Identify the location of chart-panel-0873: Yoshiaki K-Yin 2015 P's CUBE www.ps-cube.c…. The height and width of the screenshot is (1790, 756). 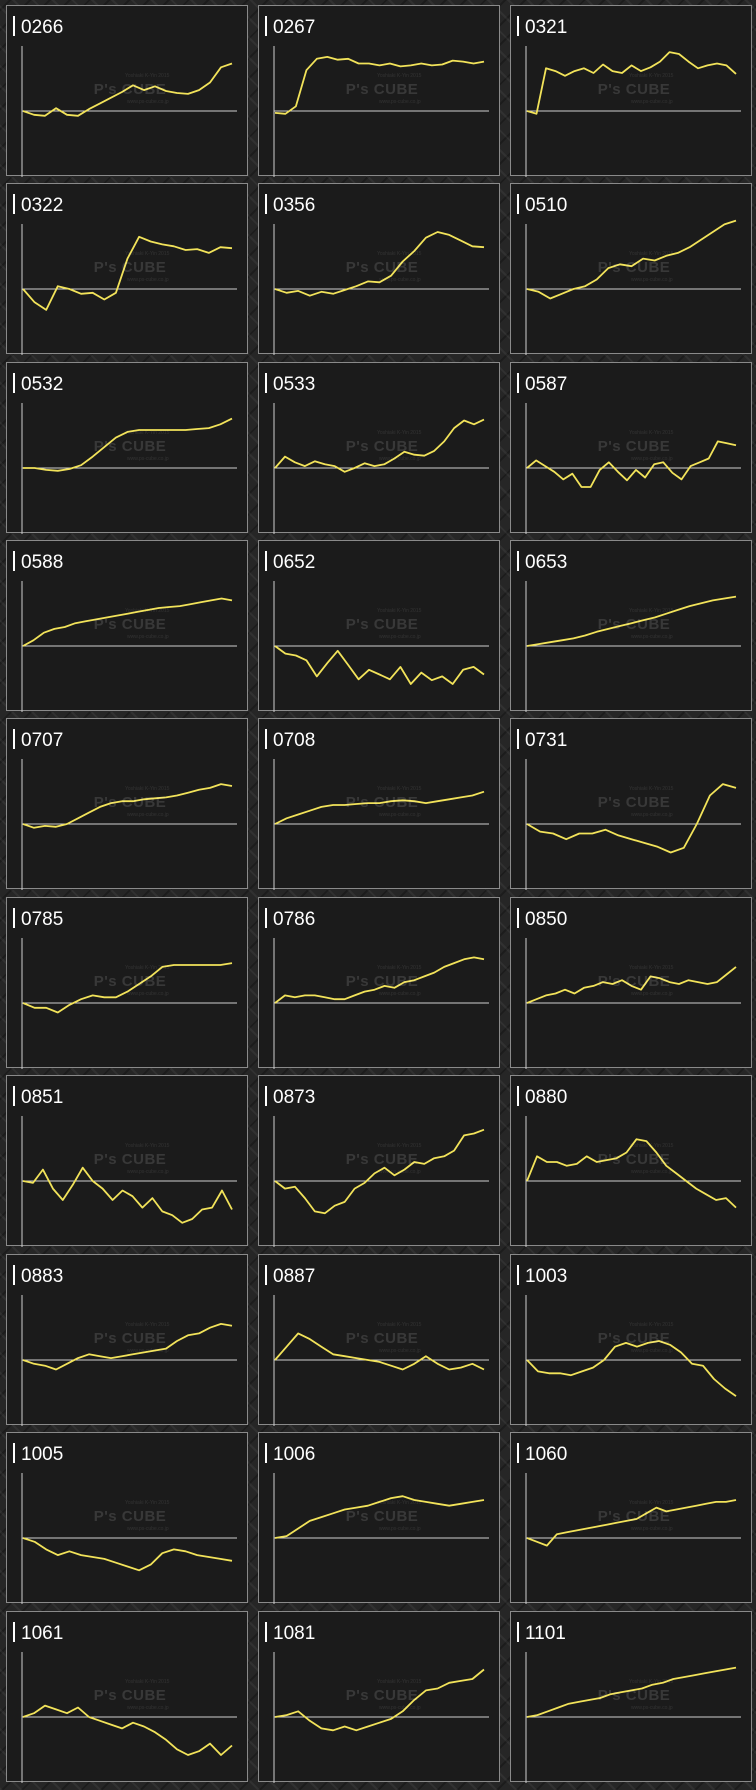
(379, 1161).